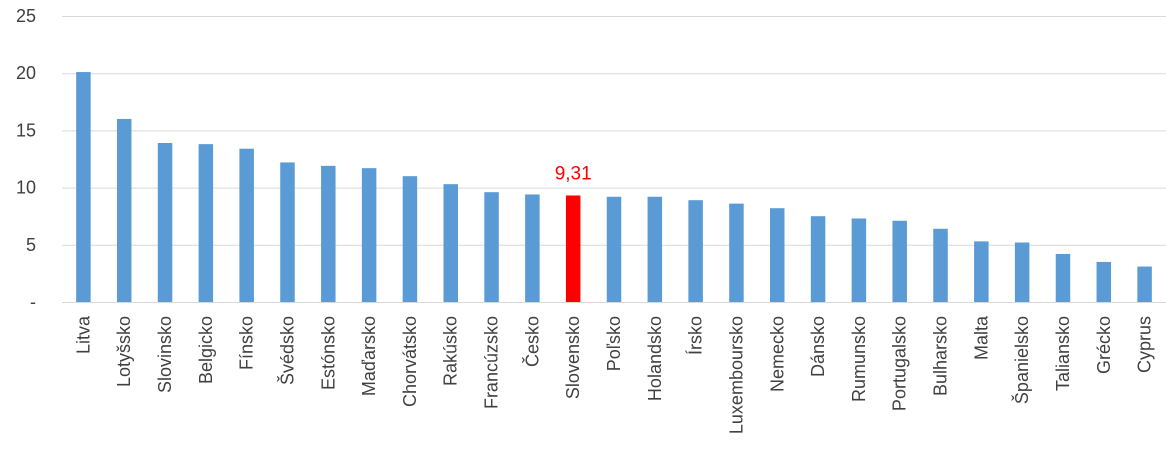 The width and height of the screenshot is (1166, 476). Describe the element at coordinates (614, 343) in the screenshot. I see `x-category-label: Poľsko` at that location.